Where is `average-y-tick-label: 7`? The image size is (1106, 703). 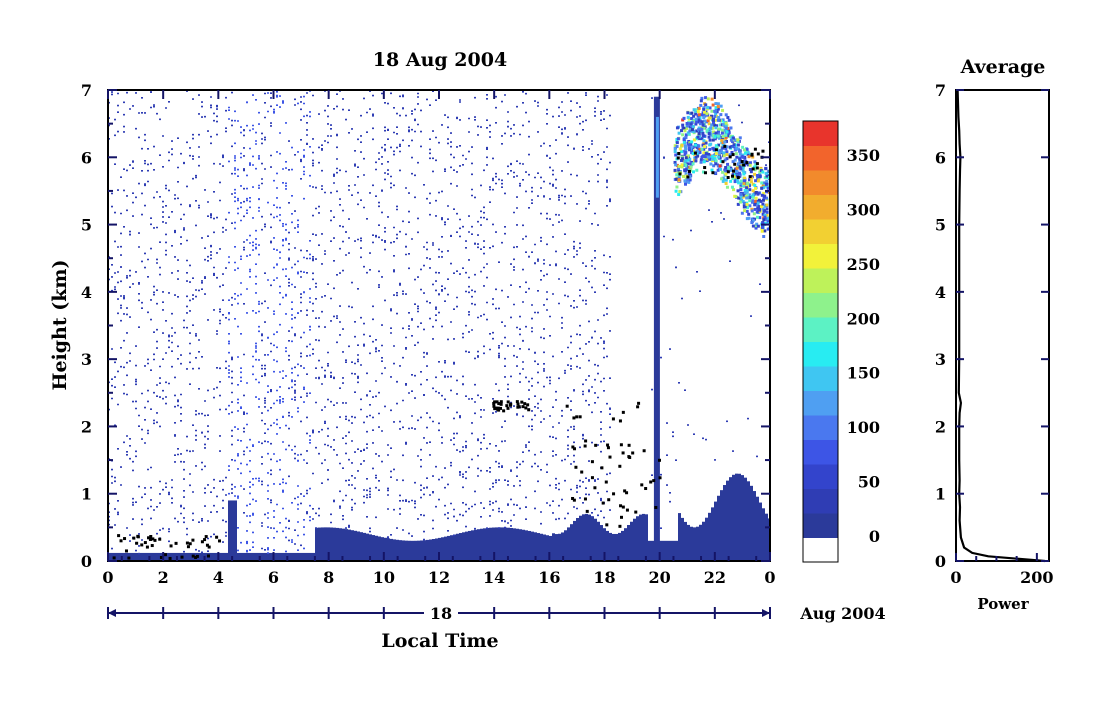
average-y-tick-label: 7 is located at coordinates (940, 90).